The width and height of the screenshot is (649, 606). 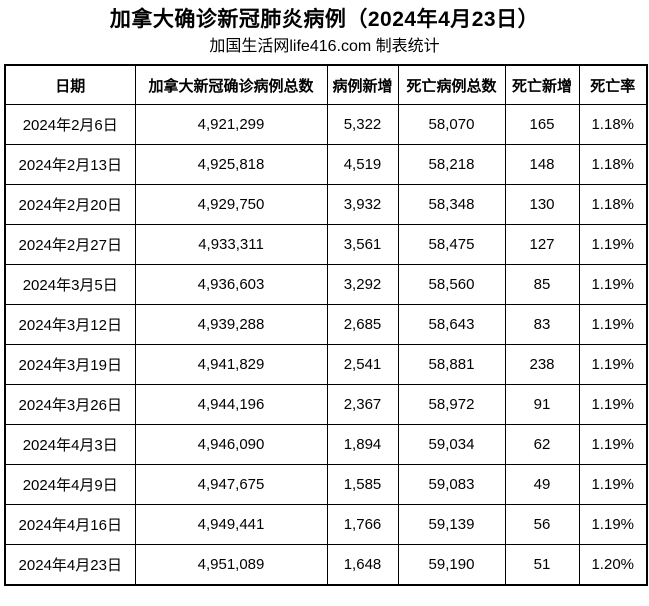 I want to click on value-cell: 1.20%, so click(x=613, y=565).